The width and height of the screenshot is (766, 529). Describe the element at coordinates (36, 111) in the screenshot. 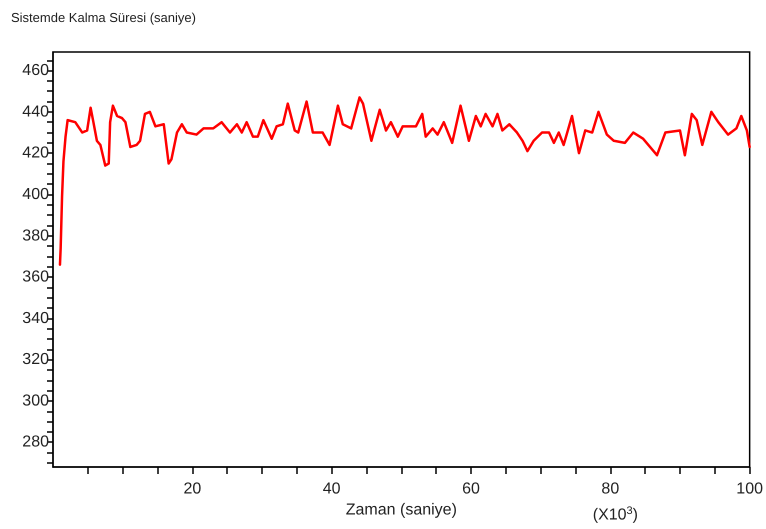

I see `y-tick-label: 440` at that location.